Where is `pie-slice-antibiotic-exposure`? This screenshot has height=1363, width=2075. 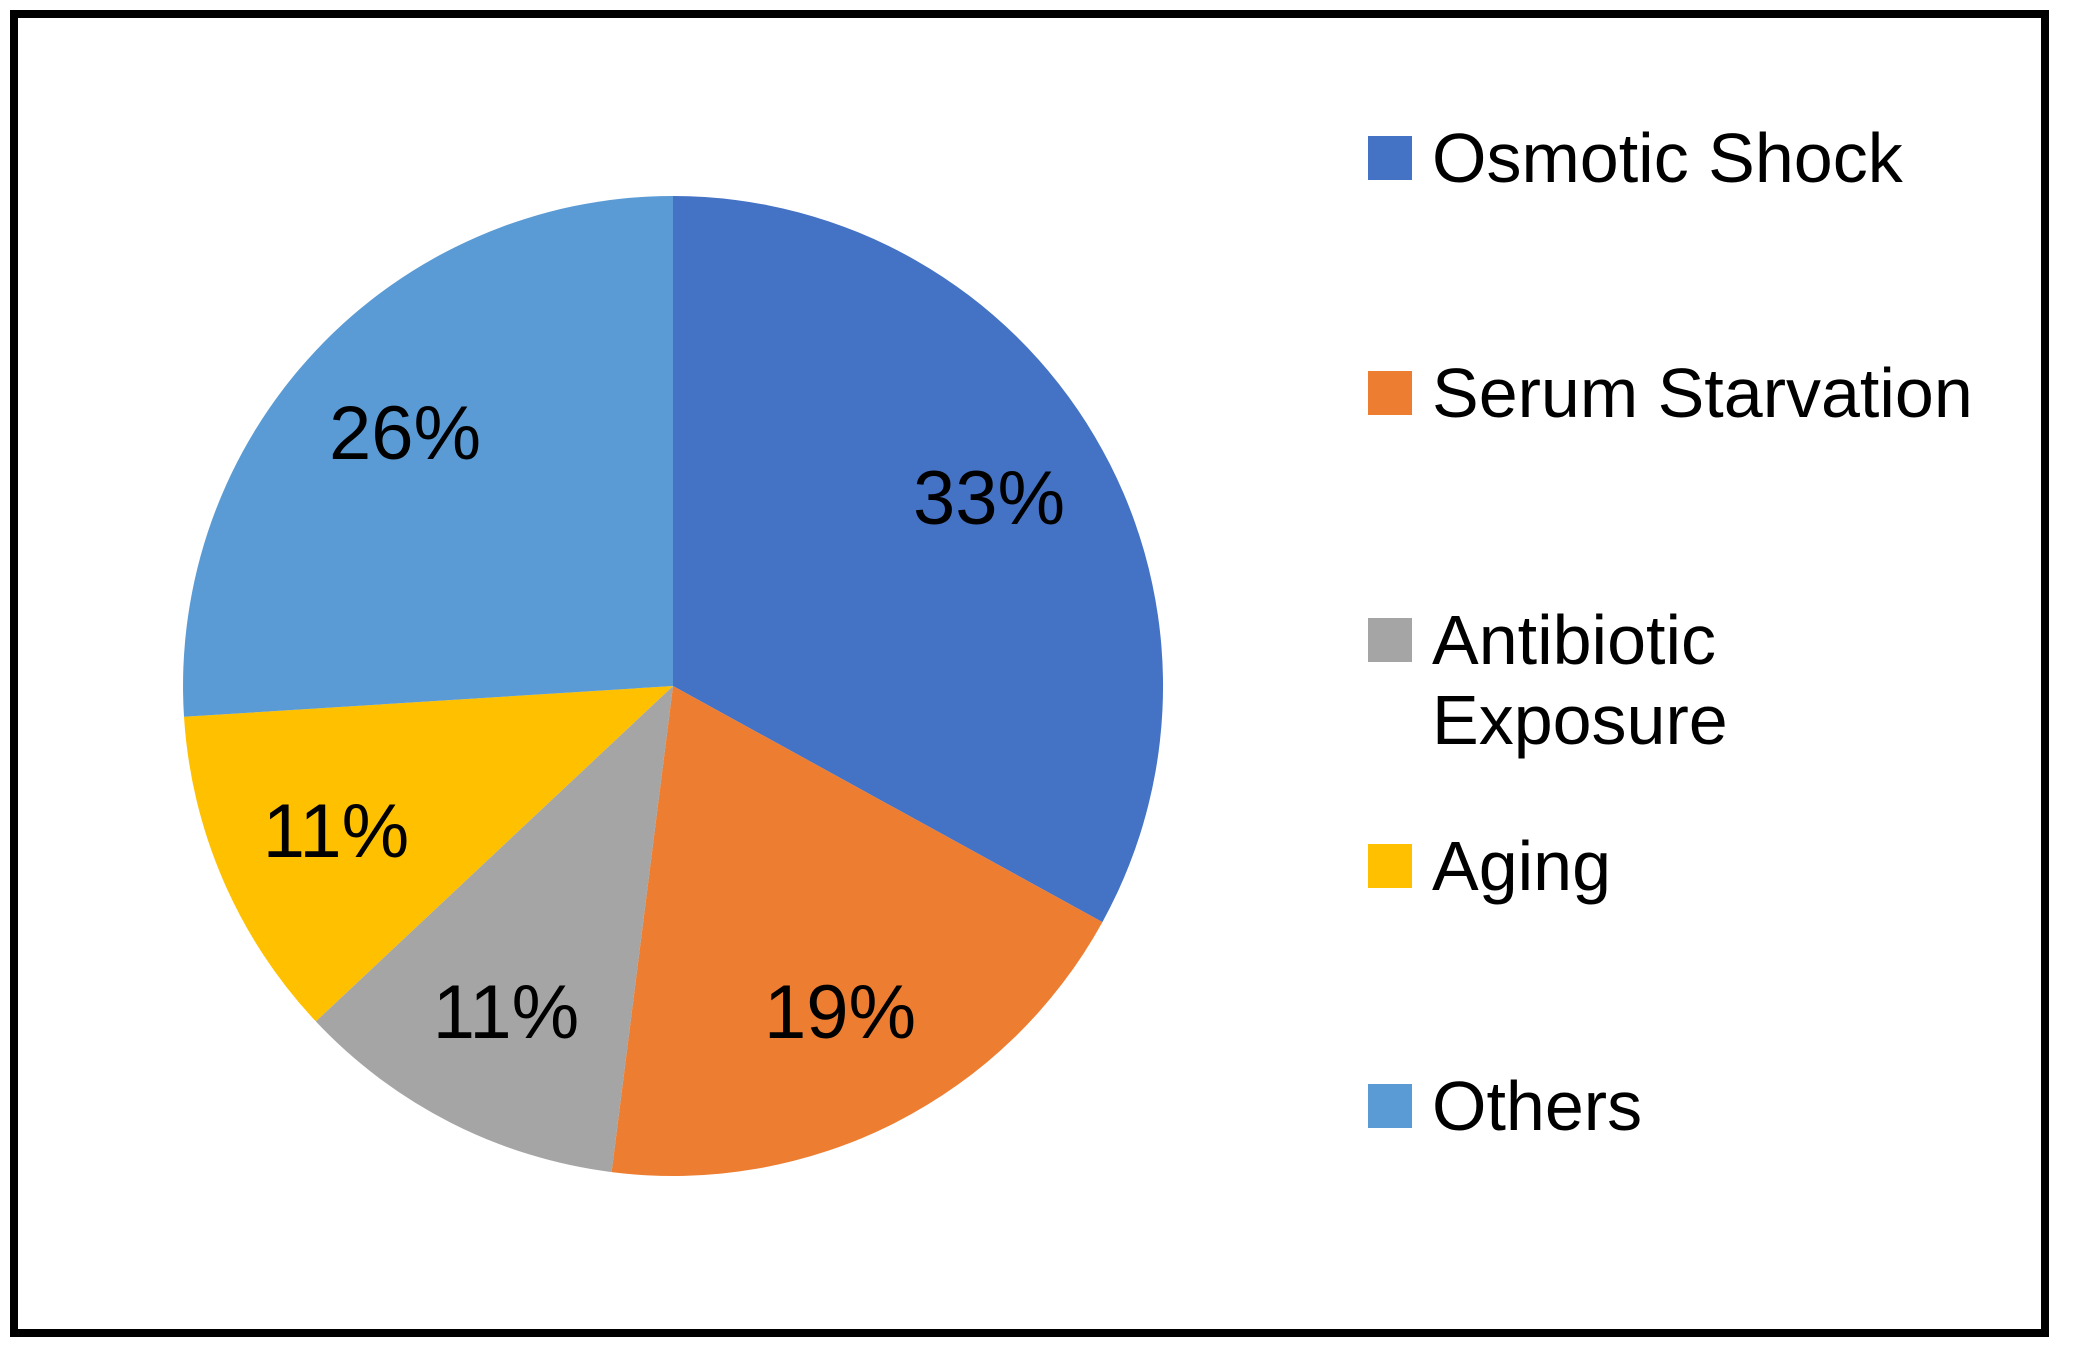
pie-slice-antibiotic-exposure is located at coordinates (494, 929).